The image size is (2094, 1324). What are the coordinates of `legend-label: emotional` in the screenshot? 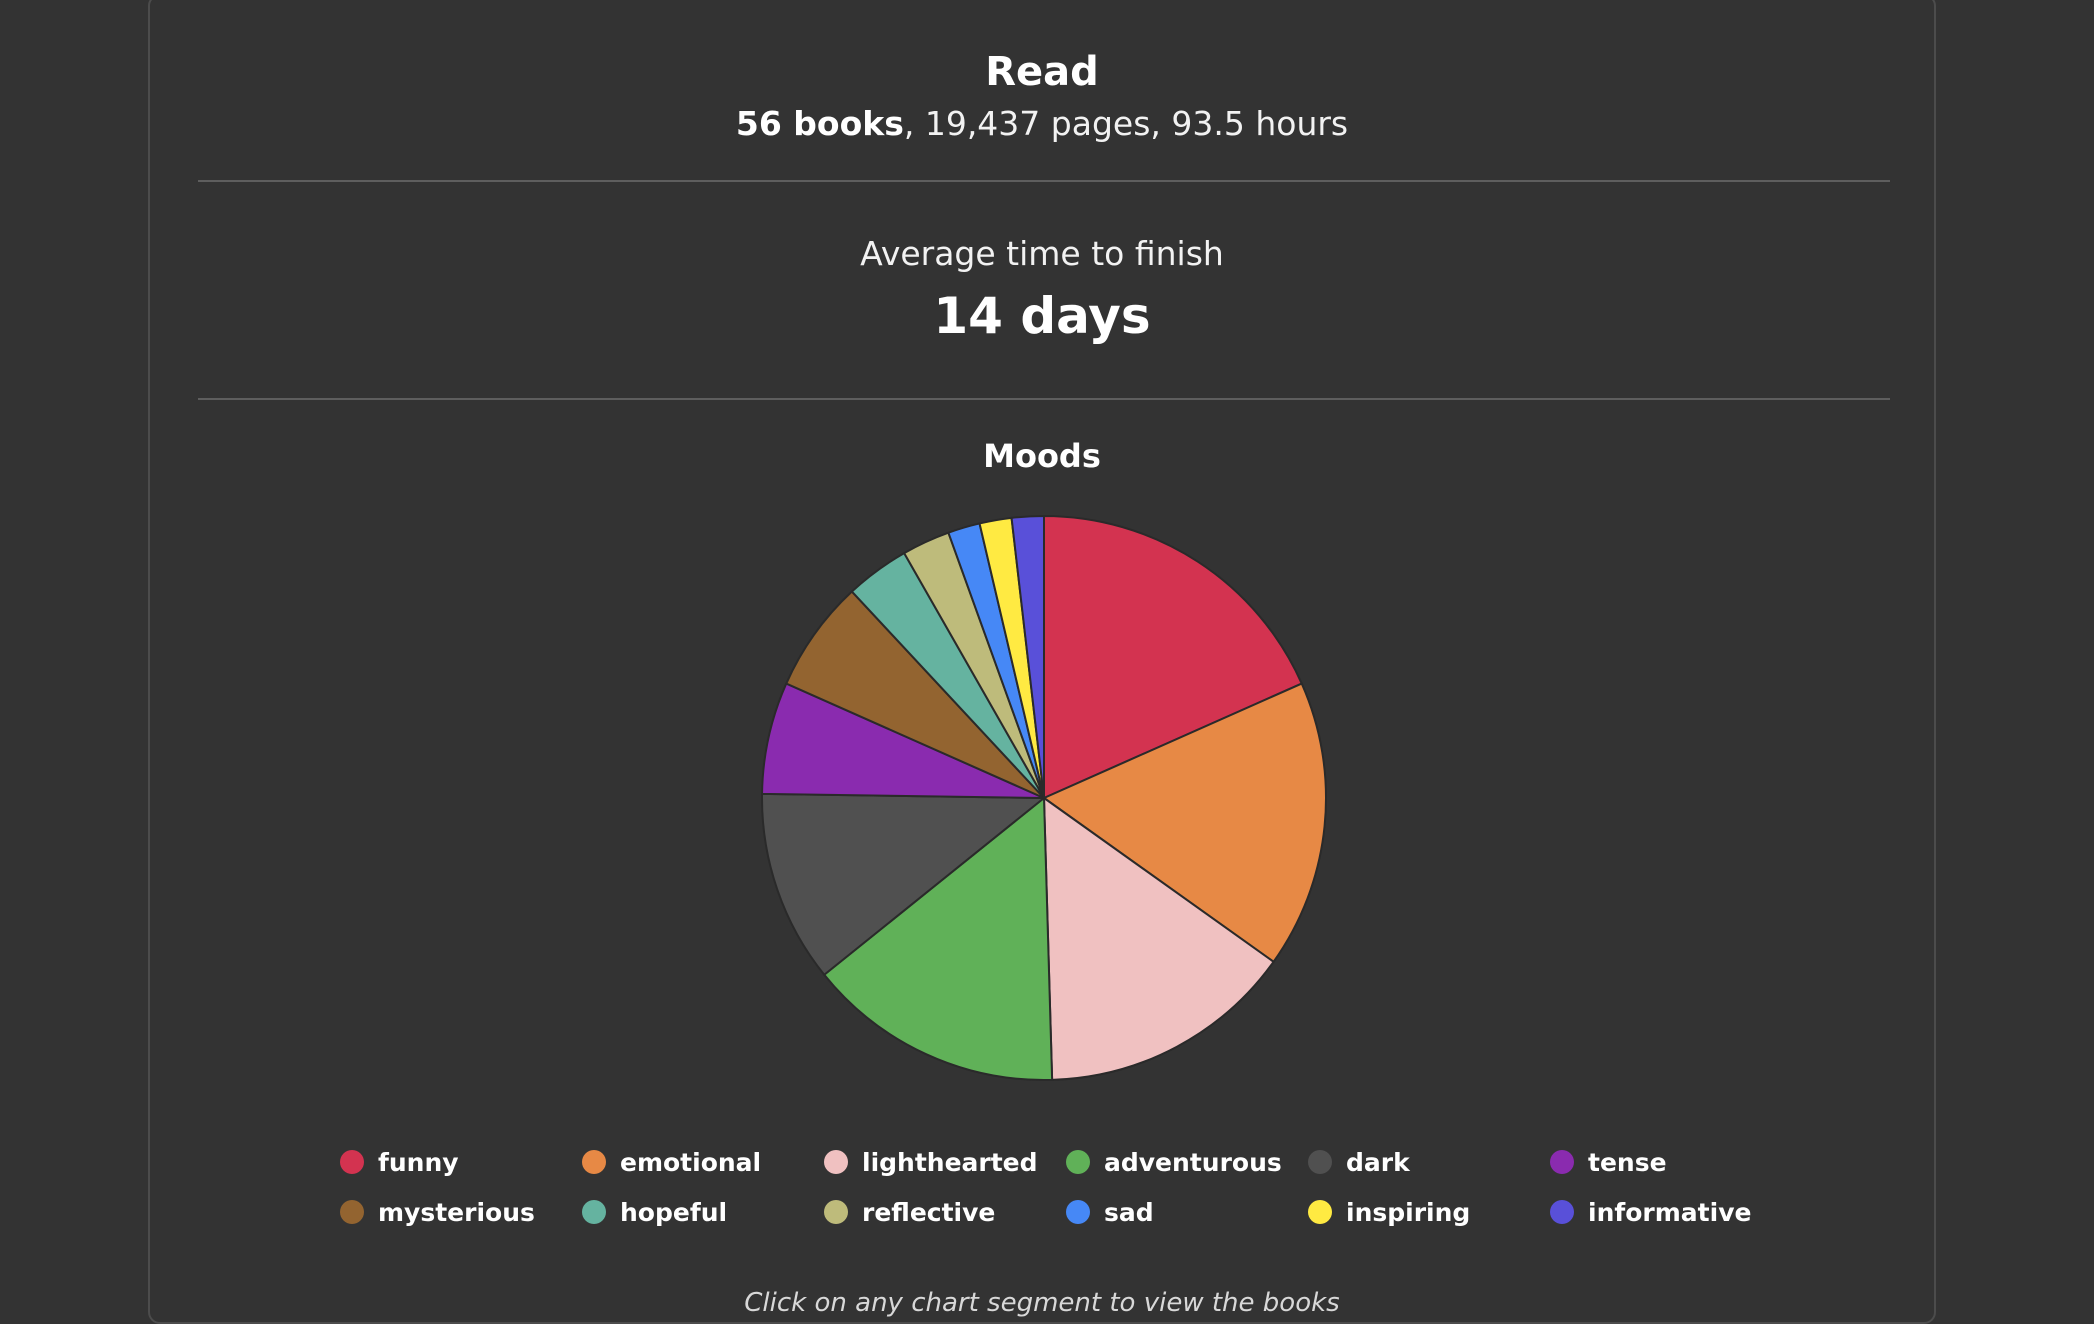 It's located at (691, 1162).